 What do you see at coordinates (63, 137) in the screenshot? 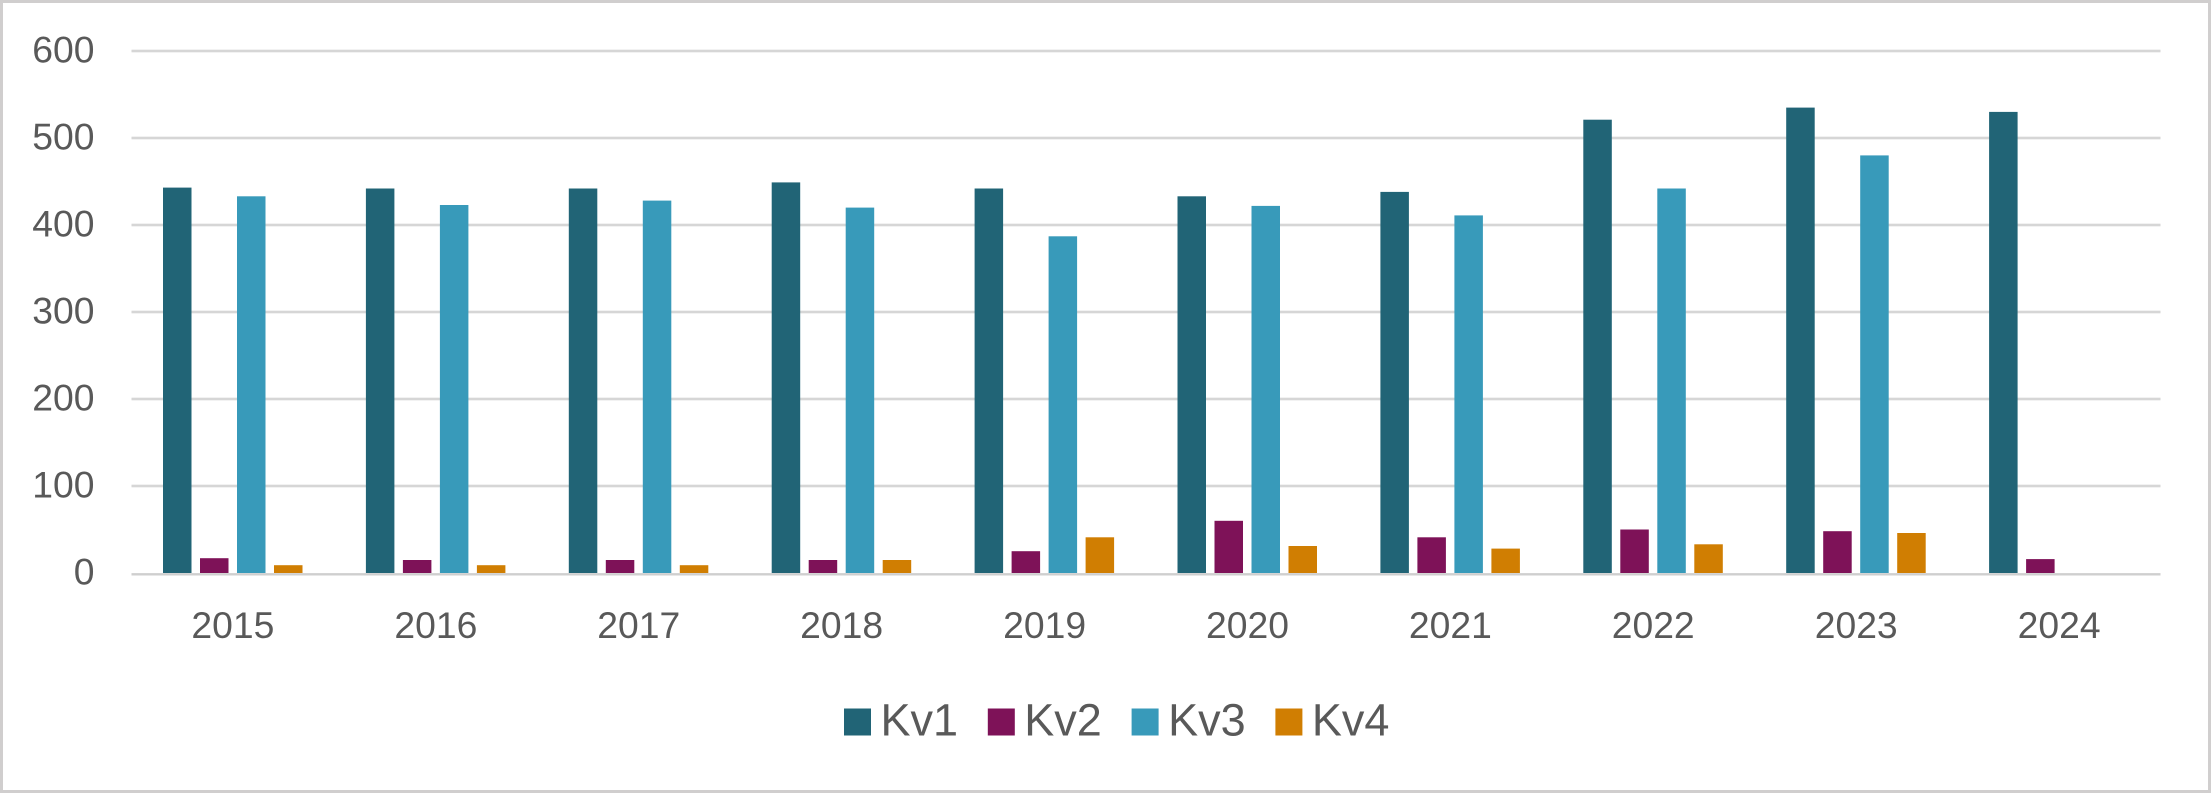
I see `svg-text: 500` at bounding box center [63, 137].